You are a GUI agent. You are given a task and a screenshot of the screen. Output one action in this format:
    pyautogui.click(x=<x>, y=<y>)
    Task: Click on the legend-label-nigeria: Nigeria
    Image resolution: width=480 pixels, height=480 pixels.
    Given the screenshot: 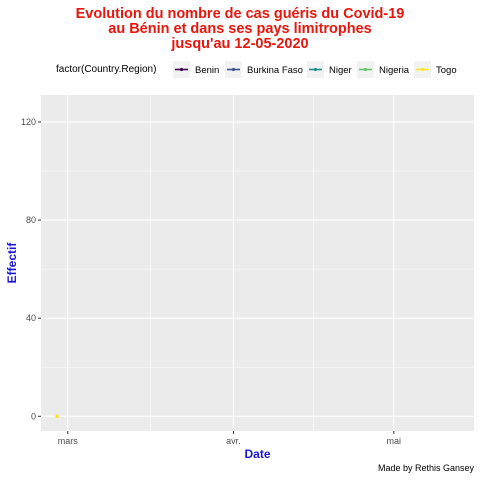 What is the action you would take?
    pyautogui.click(x=394, y=70)
    